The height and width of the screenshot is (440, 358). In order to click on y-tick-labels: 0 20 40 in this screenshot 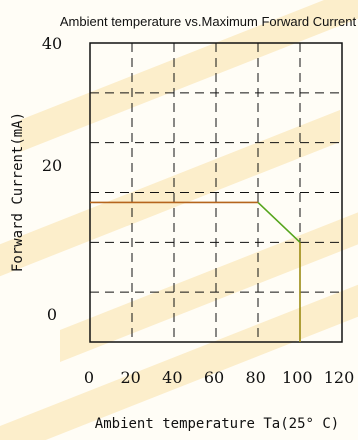, I will do `click(52, 179)`.